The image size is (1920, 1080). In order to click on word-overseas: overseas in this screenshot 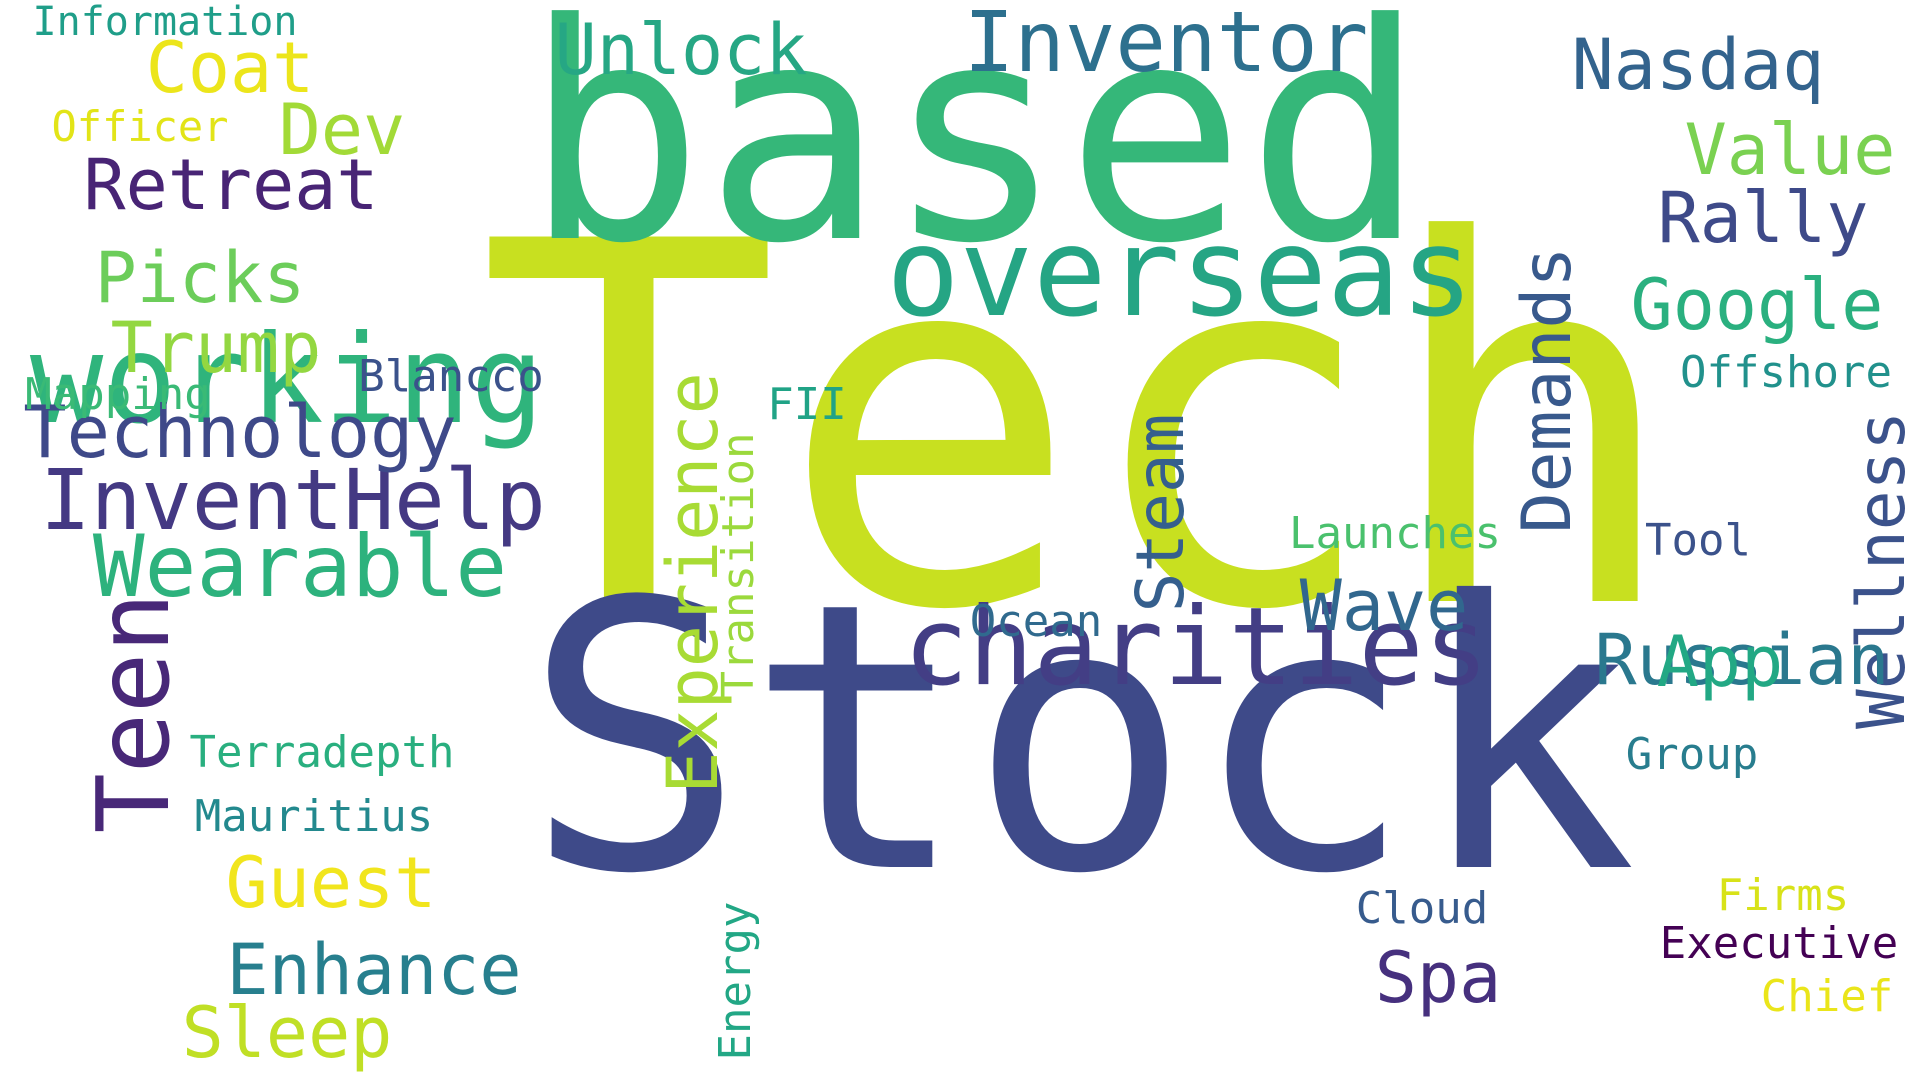, I will do `click(1180, 273)`.